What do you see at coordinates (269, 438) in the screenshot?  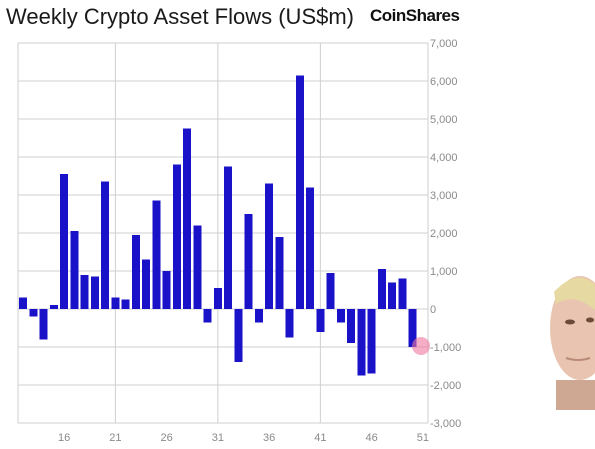 I see `x-tick-label: 36` at bounding box center [269, 438].